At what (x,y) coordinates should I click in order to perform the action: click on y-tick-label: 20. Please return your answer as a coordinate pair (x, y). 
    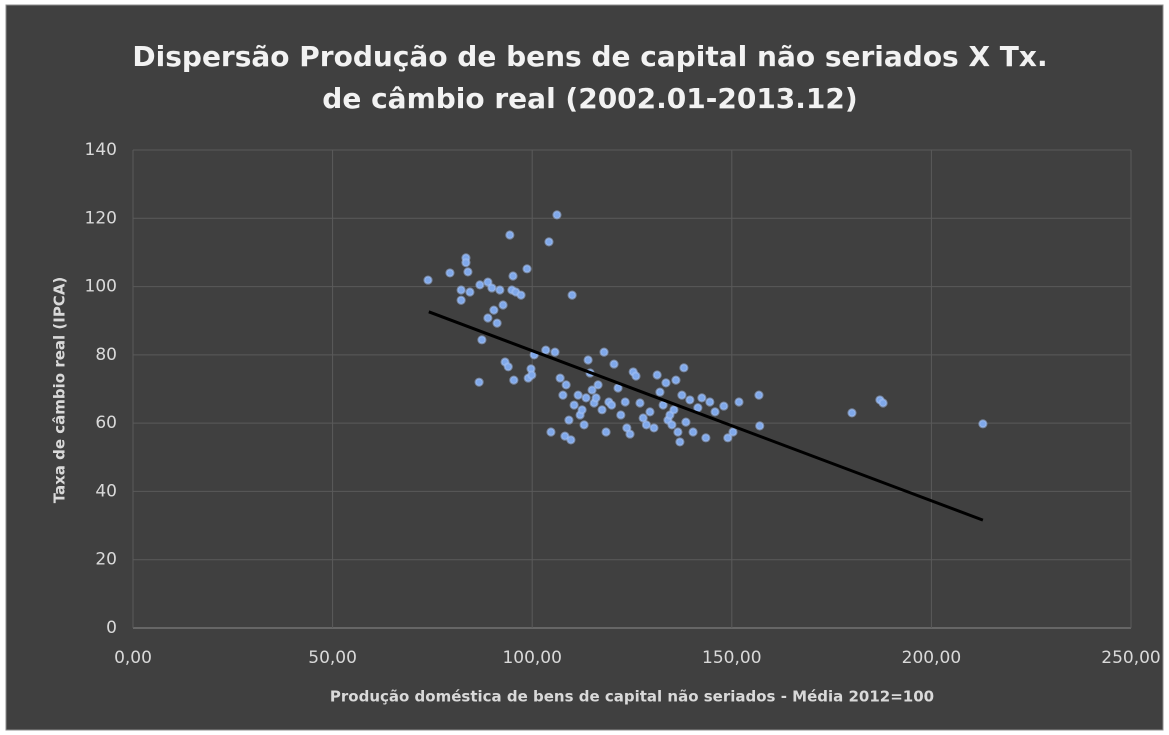
    Looking at the image, I should click on (106, 560).